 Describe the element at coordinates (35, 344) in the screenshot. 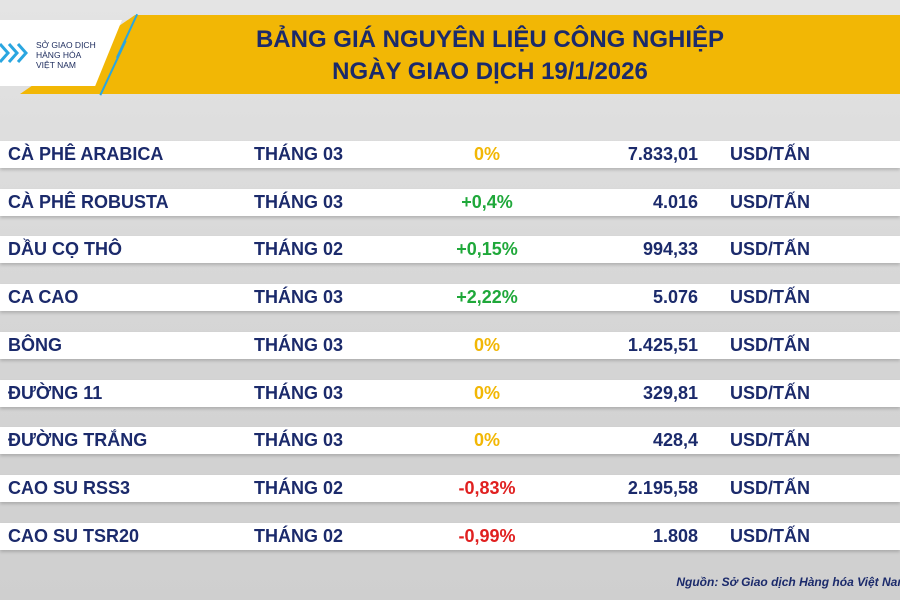

I see `commodity-name: BÔNG` at that location.